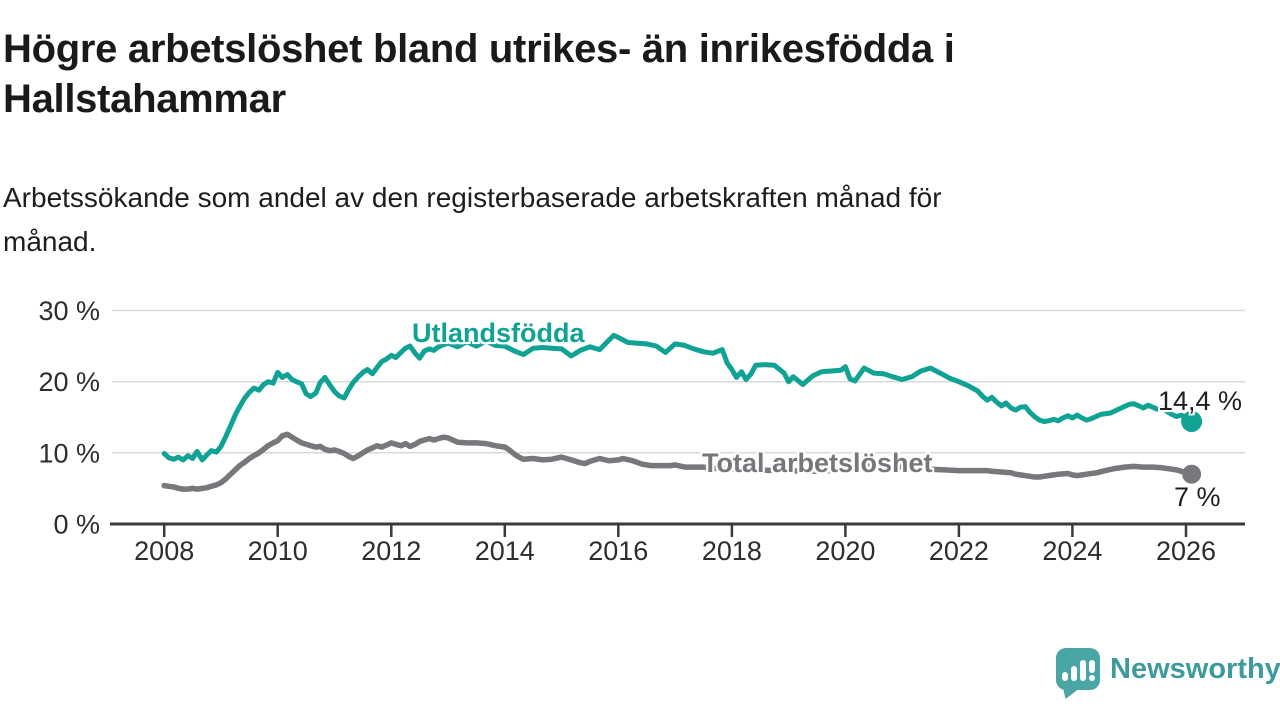 The image size is (1280, 720). What do you see at coordinates (618, 551) in the screenshot?
I see `x-axis-label-2016: 2016` at bounding box center [618, 551].